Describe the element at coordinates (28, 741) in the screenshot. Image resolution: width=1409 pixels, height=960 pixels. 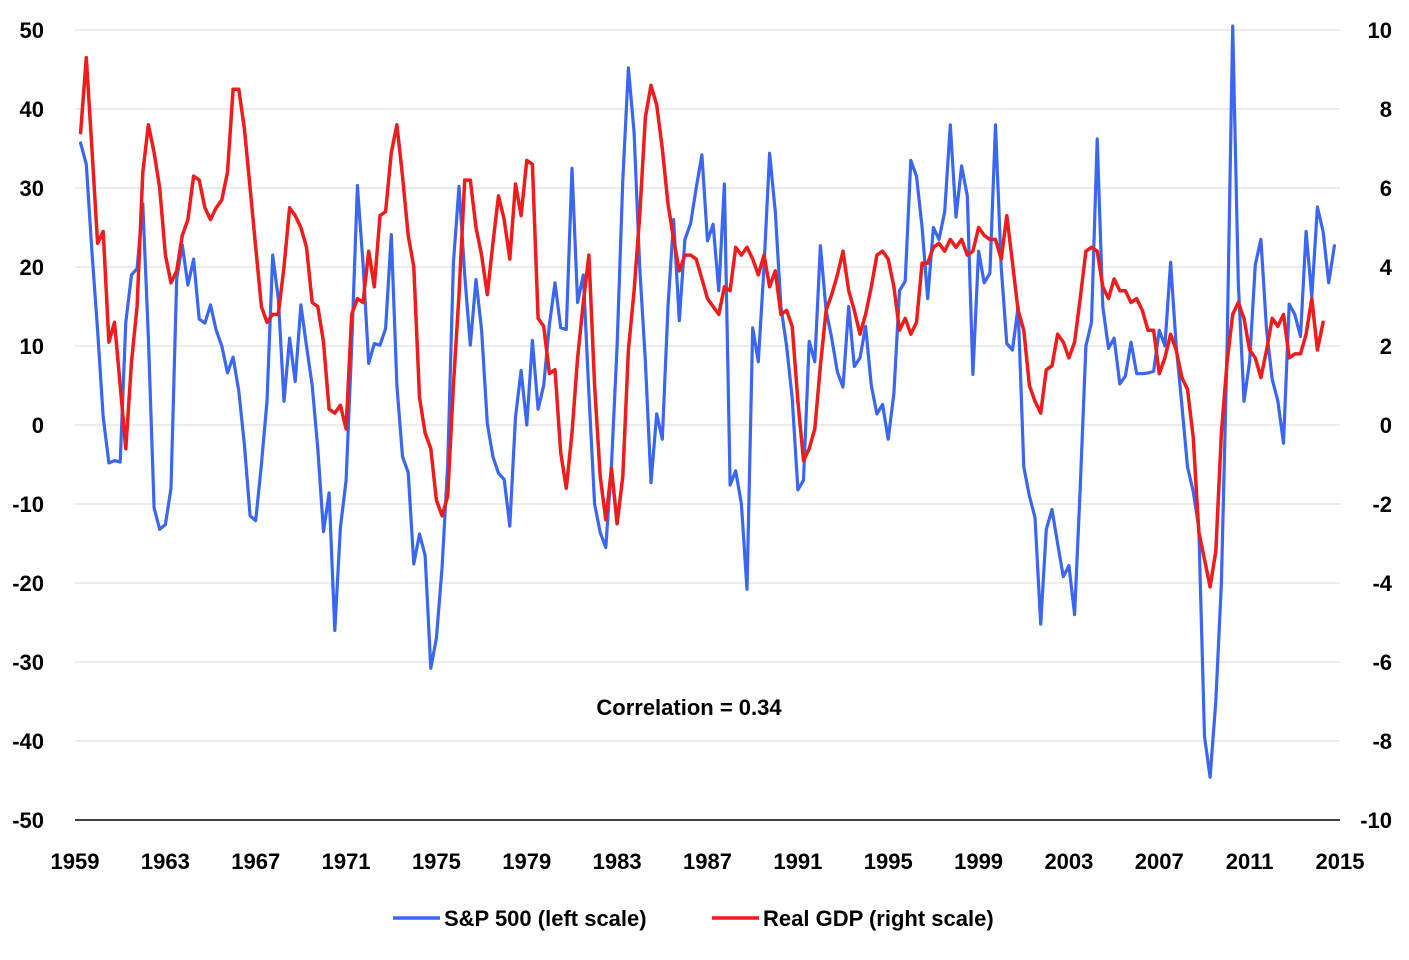
I see `left-tick-label: -40` at that location.